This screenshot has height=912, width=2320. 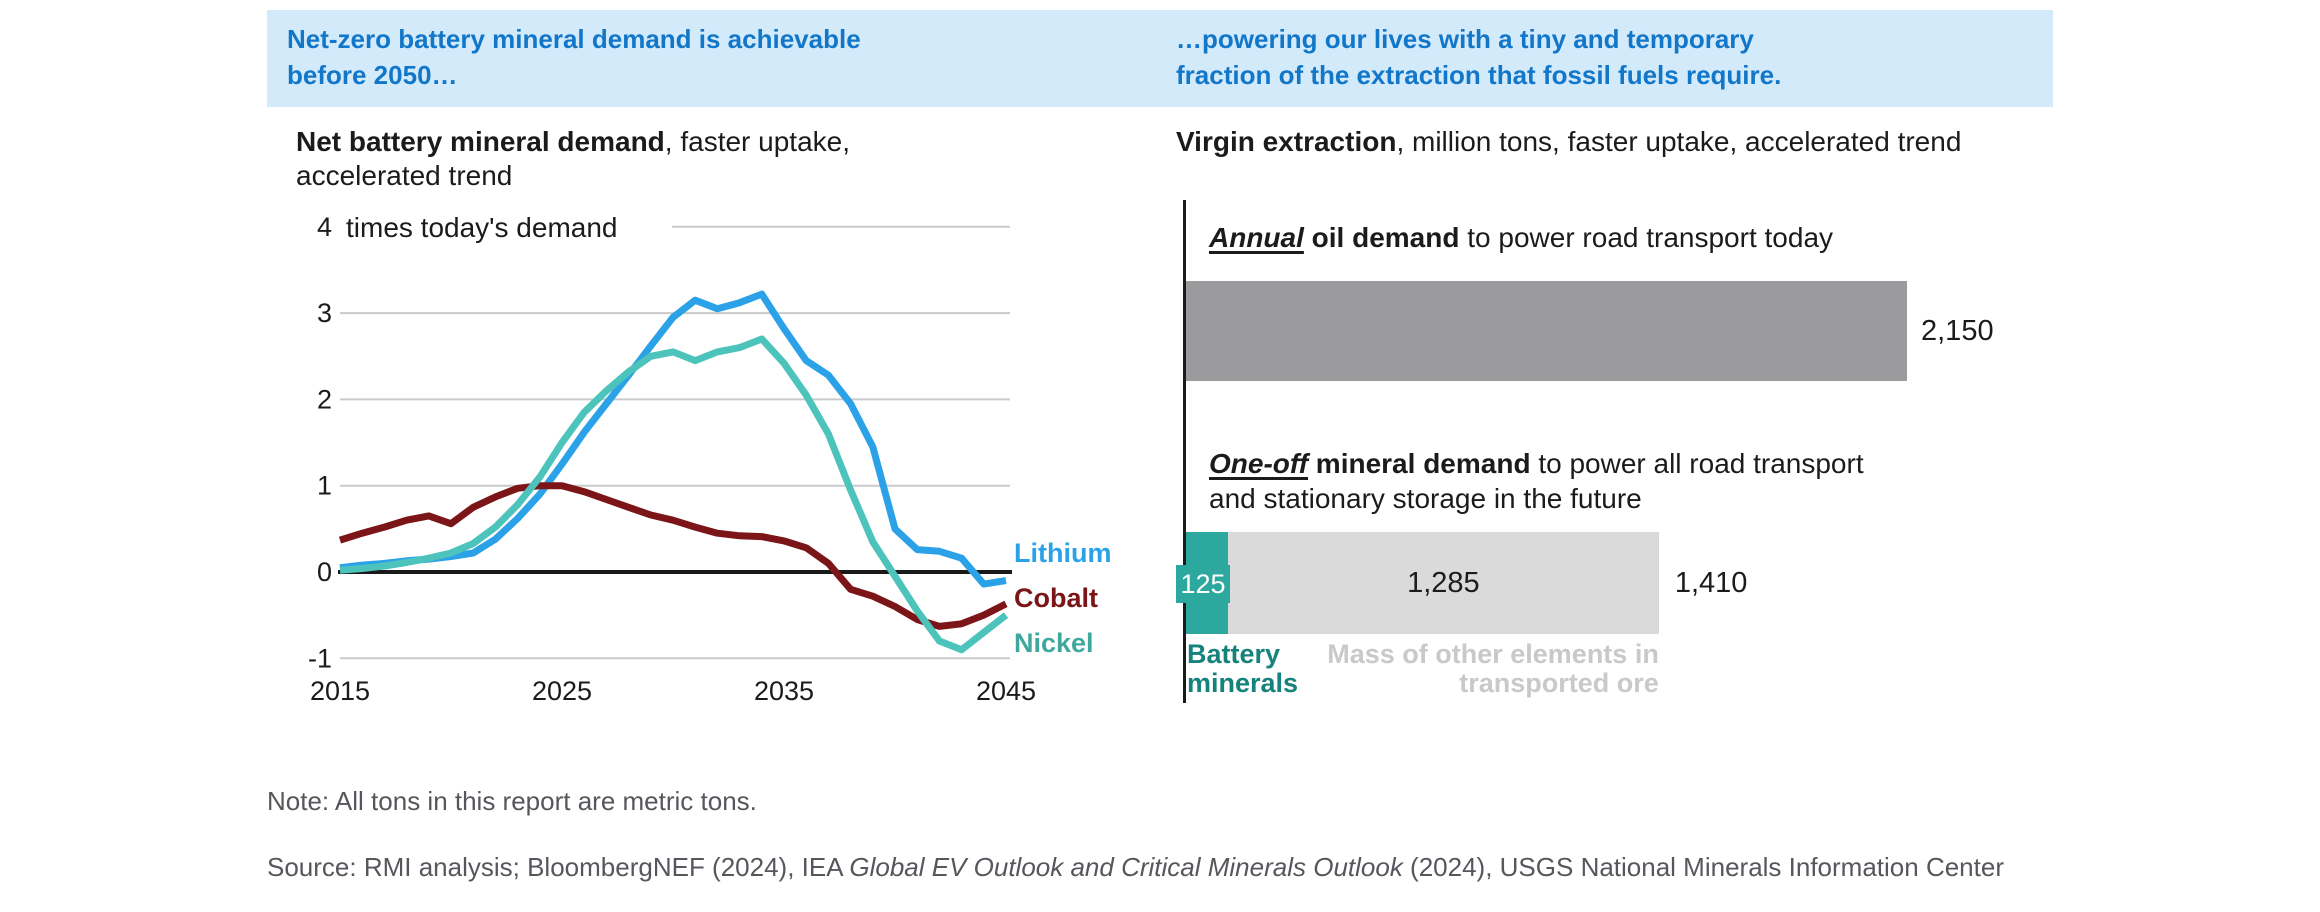 What do you see at coordinates (1286, 141) in the screenshot?
I see `right-chart-title-bold: Virgin extraction` at bounding box center [1286, 141].